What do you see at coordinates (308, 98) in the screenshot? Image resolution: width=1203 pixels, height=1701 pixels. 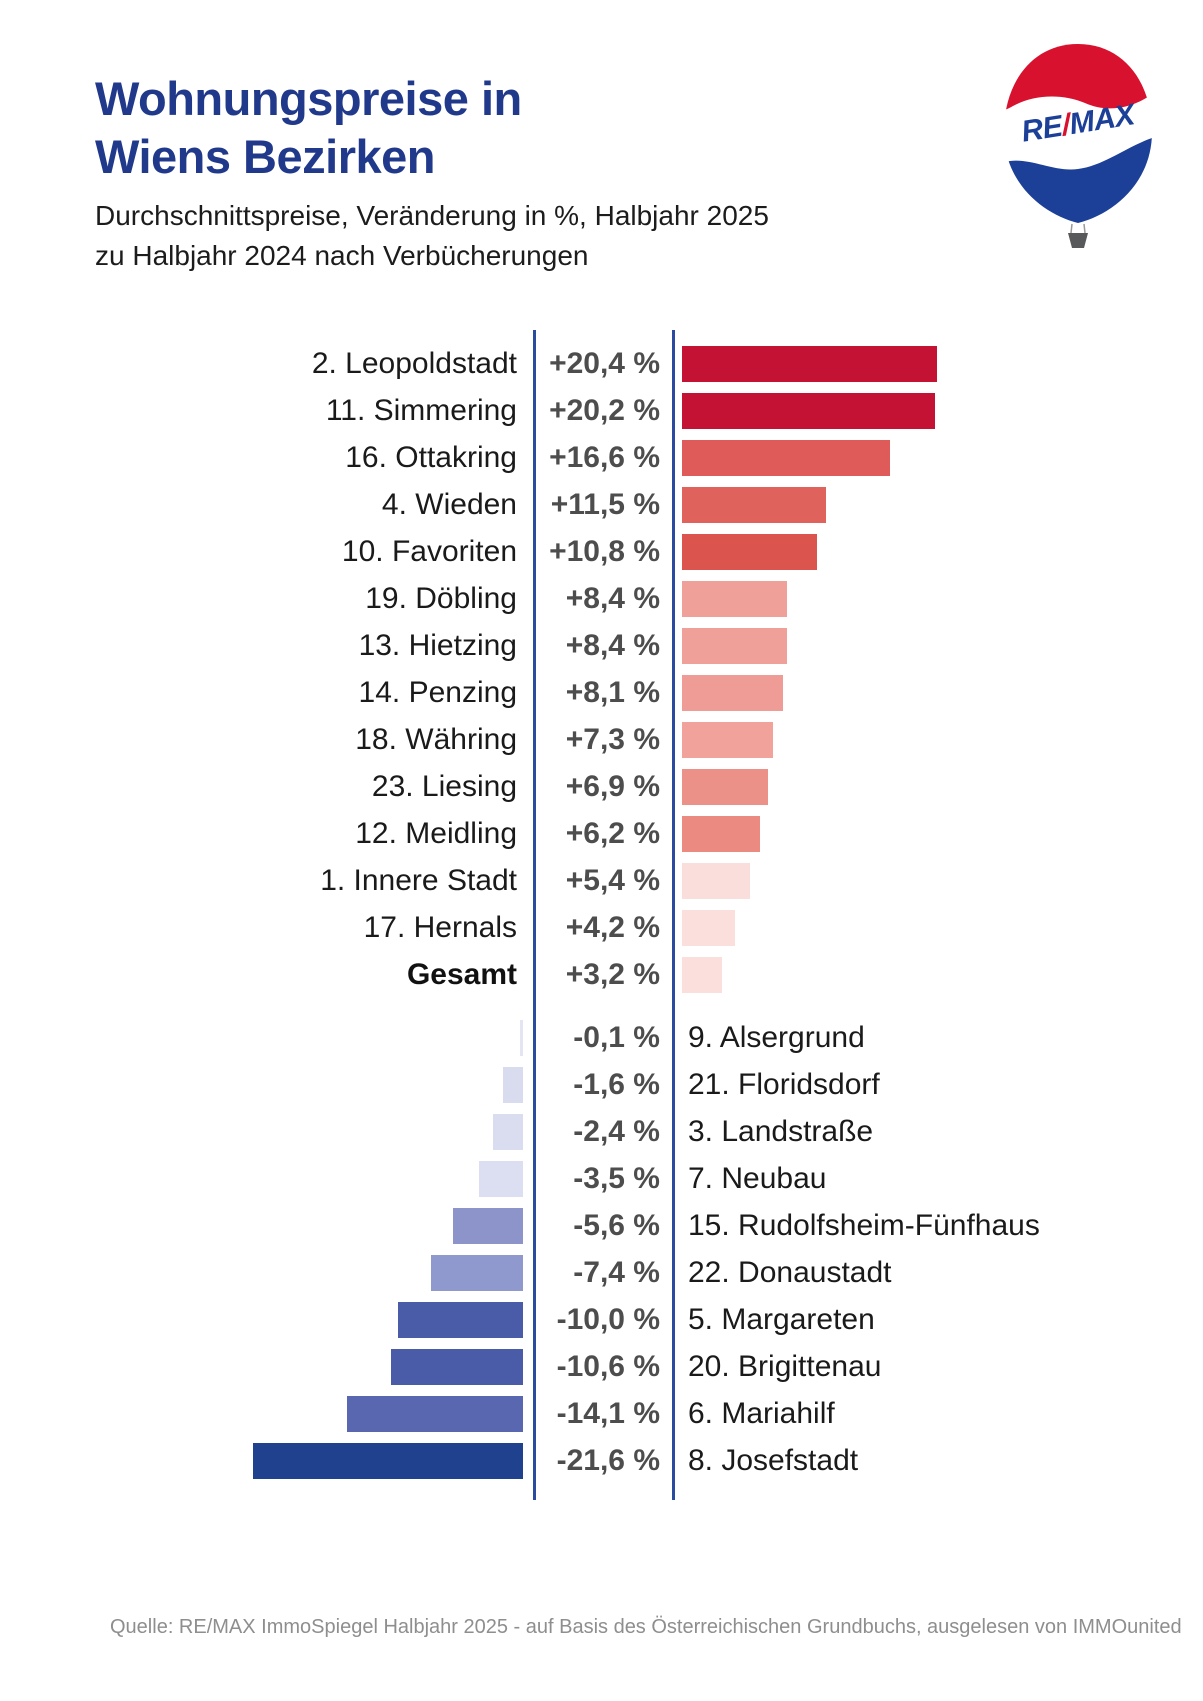 I see `page-title-line1: Wohnungspreise in` at bounding box center [308, 98].